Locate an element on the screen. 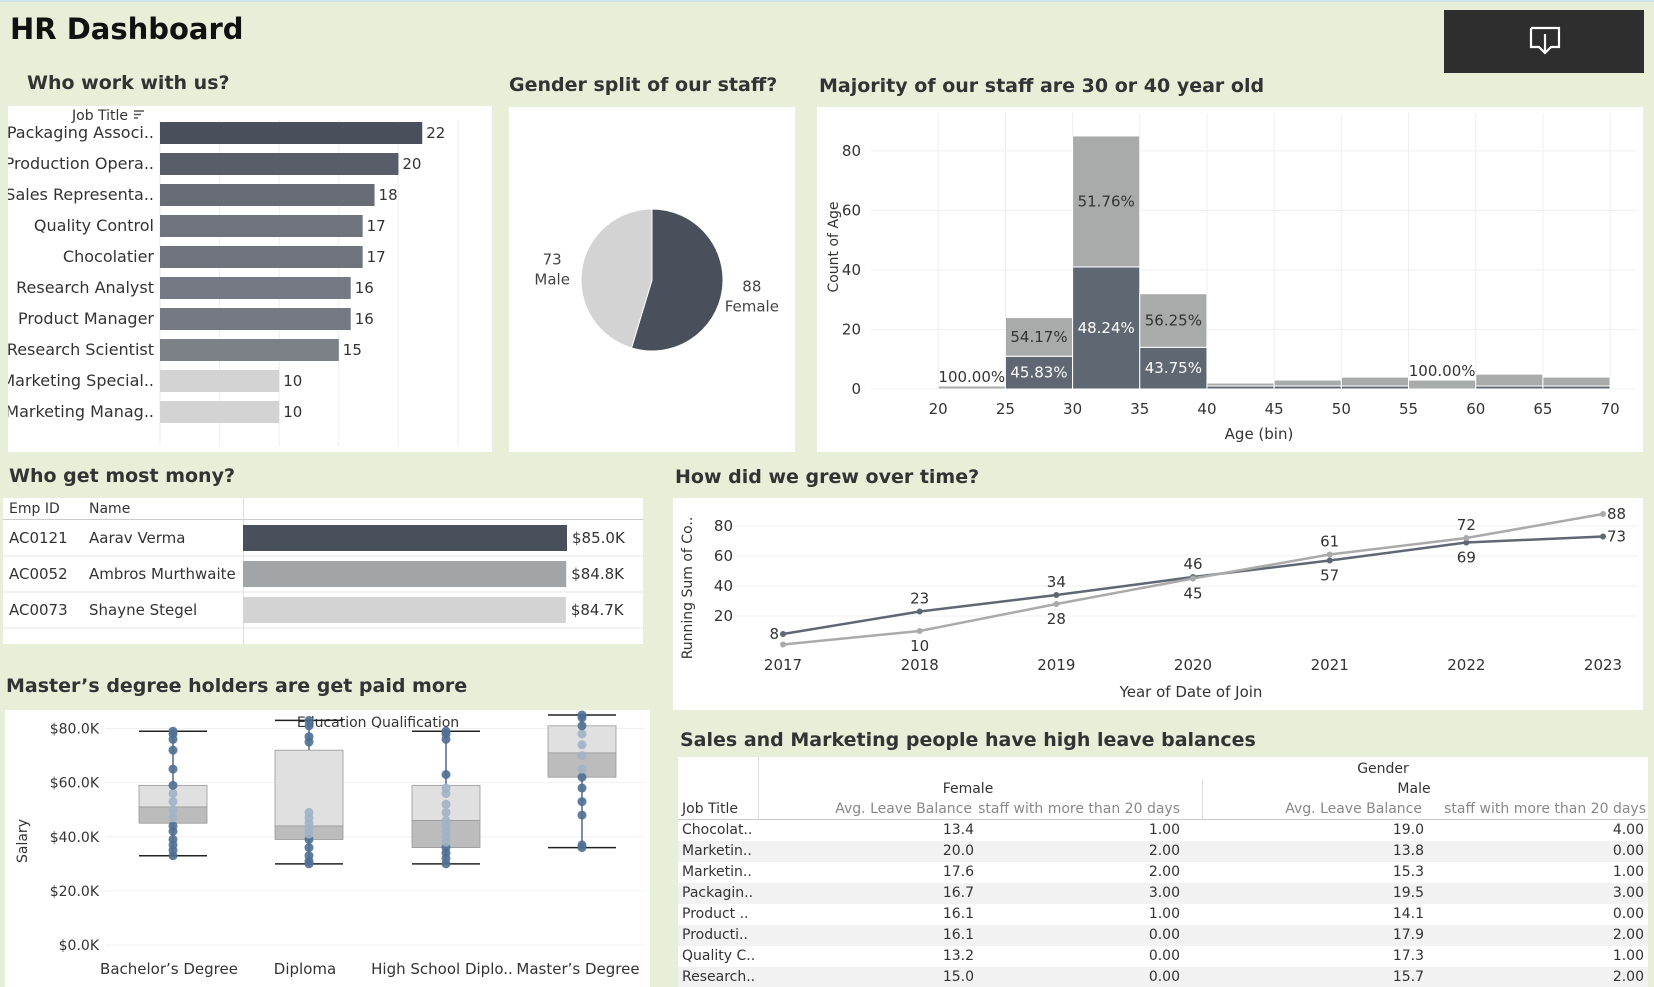 This screenshot has height=987, width=1654. category-label: Marketing Manag.. is located at coordinates (81, 411).